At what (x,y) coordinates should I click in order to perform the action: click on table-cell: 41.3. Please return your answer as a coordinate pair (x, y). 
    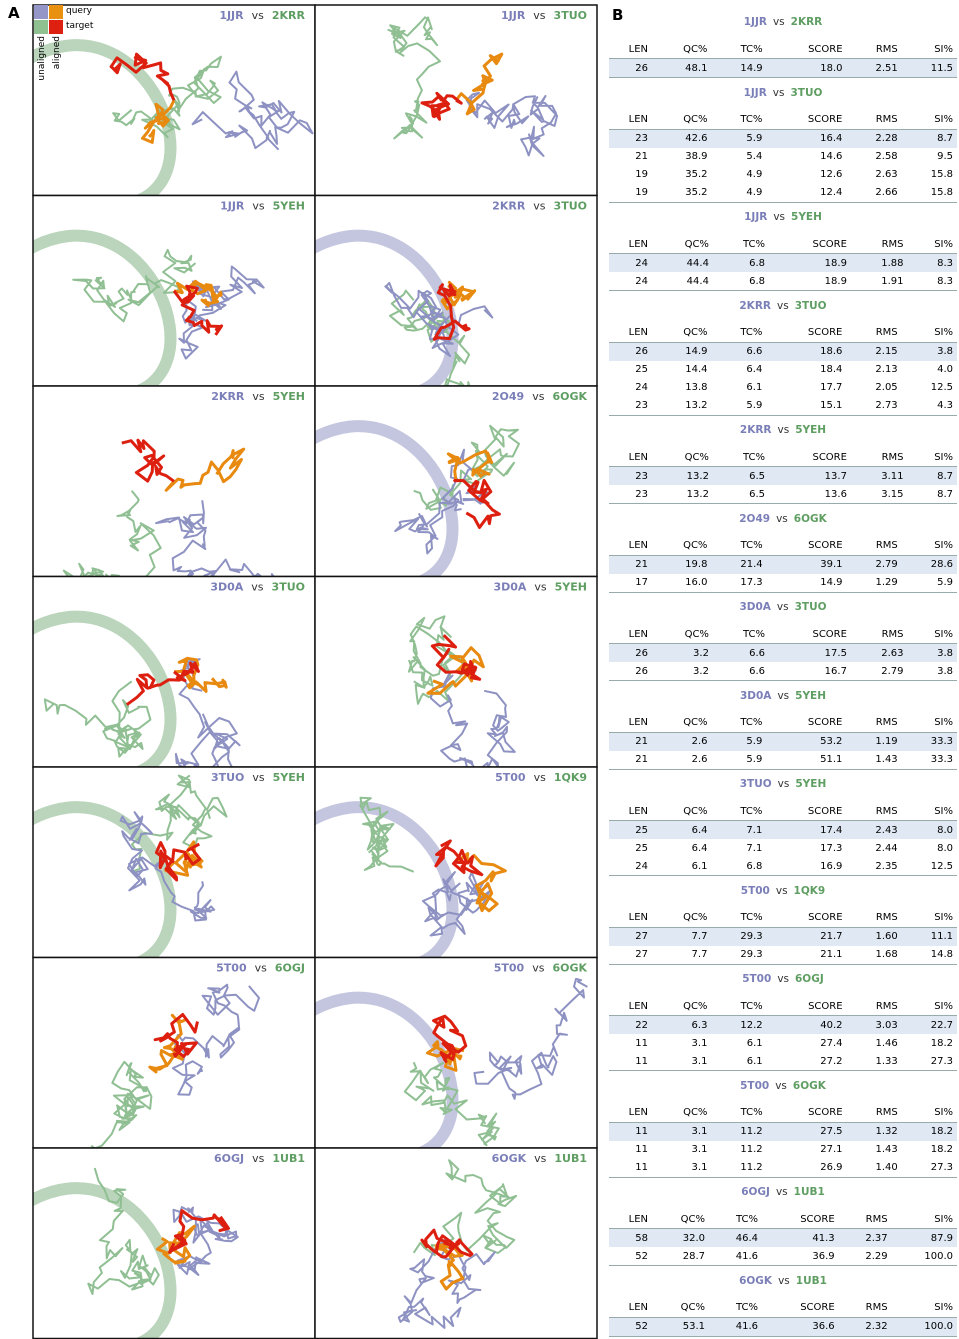
    Looking at the image, I should click on (800, 1238).